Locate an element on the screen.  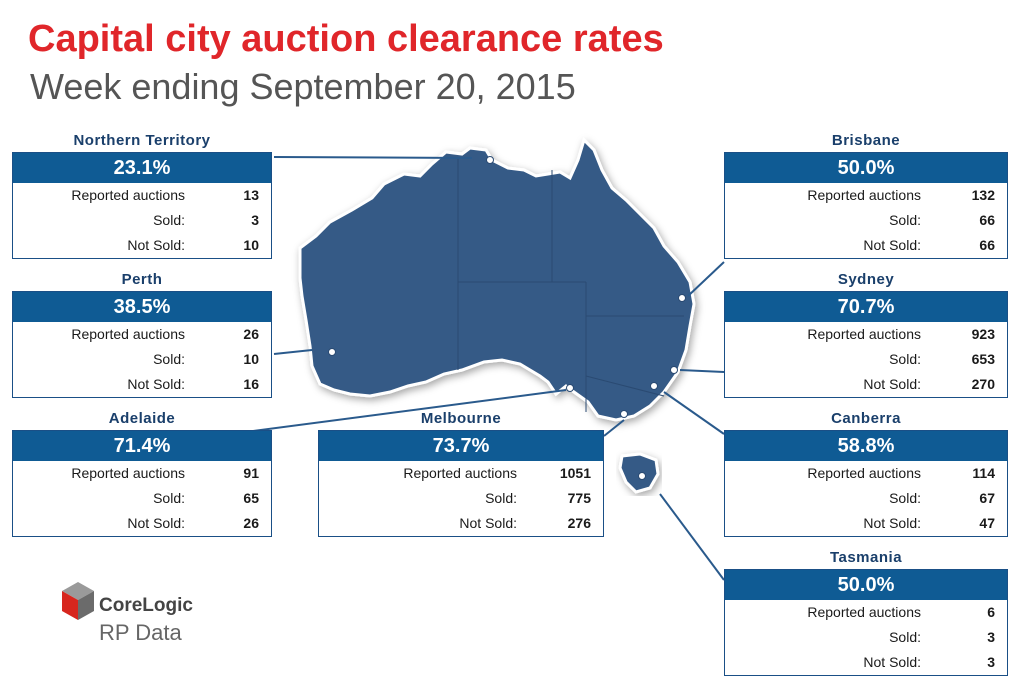
not-sold-value: 3 is located at coordinates (991, 662).